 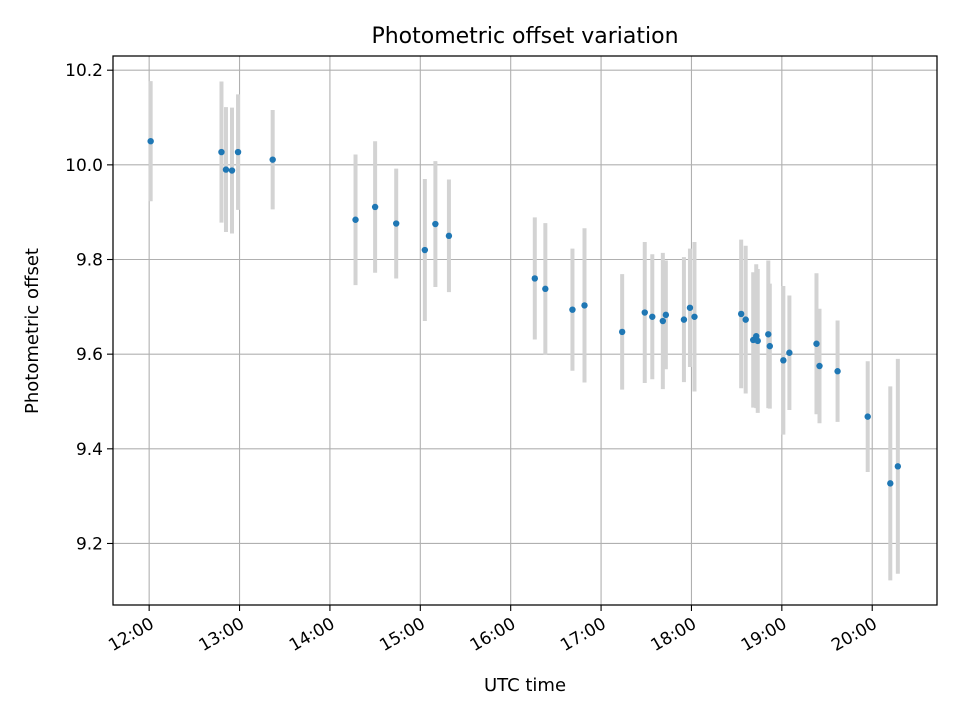 I want to click on y-tick-label: 9.2, so click(x=89, y=544).